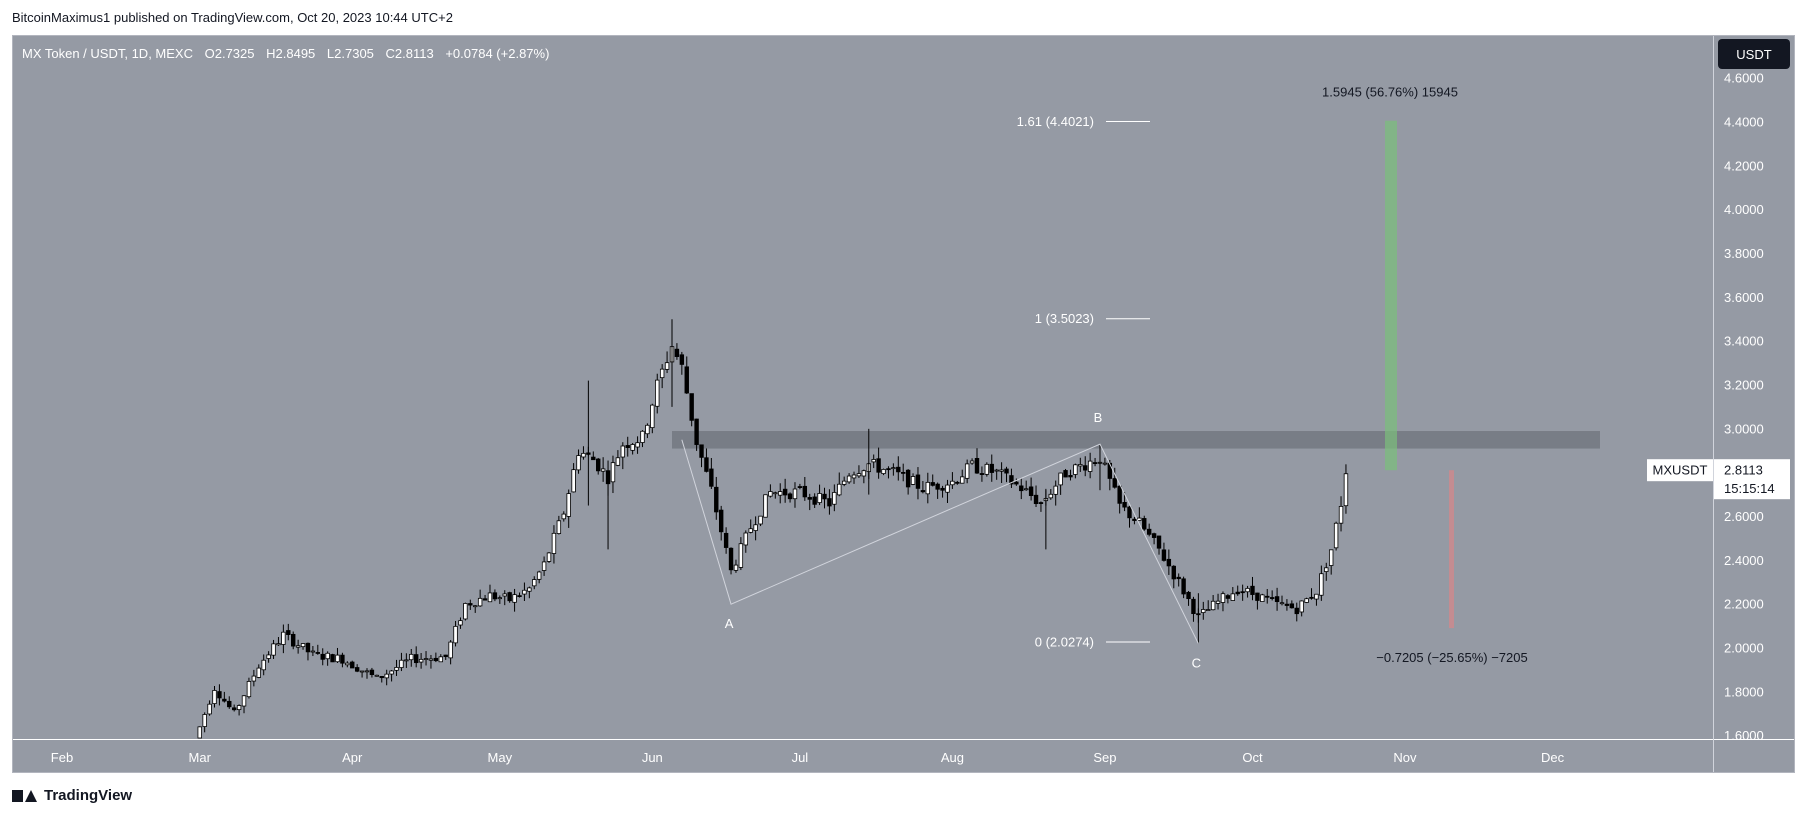  What do you see at coordinates (296, 53) in the screenshot?
I see `high-value: 2.8495` at bounding box center [296, 53].